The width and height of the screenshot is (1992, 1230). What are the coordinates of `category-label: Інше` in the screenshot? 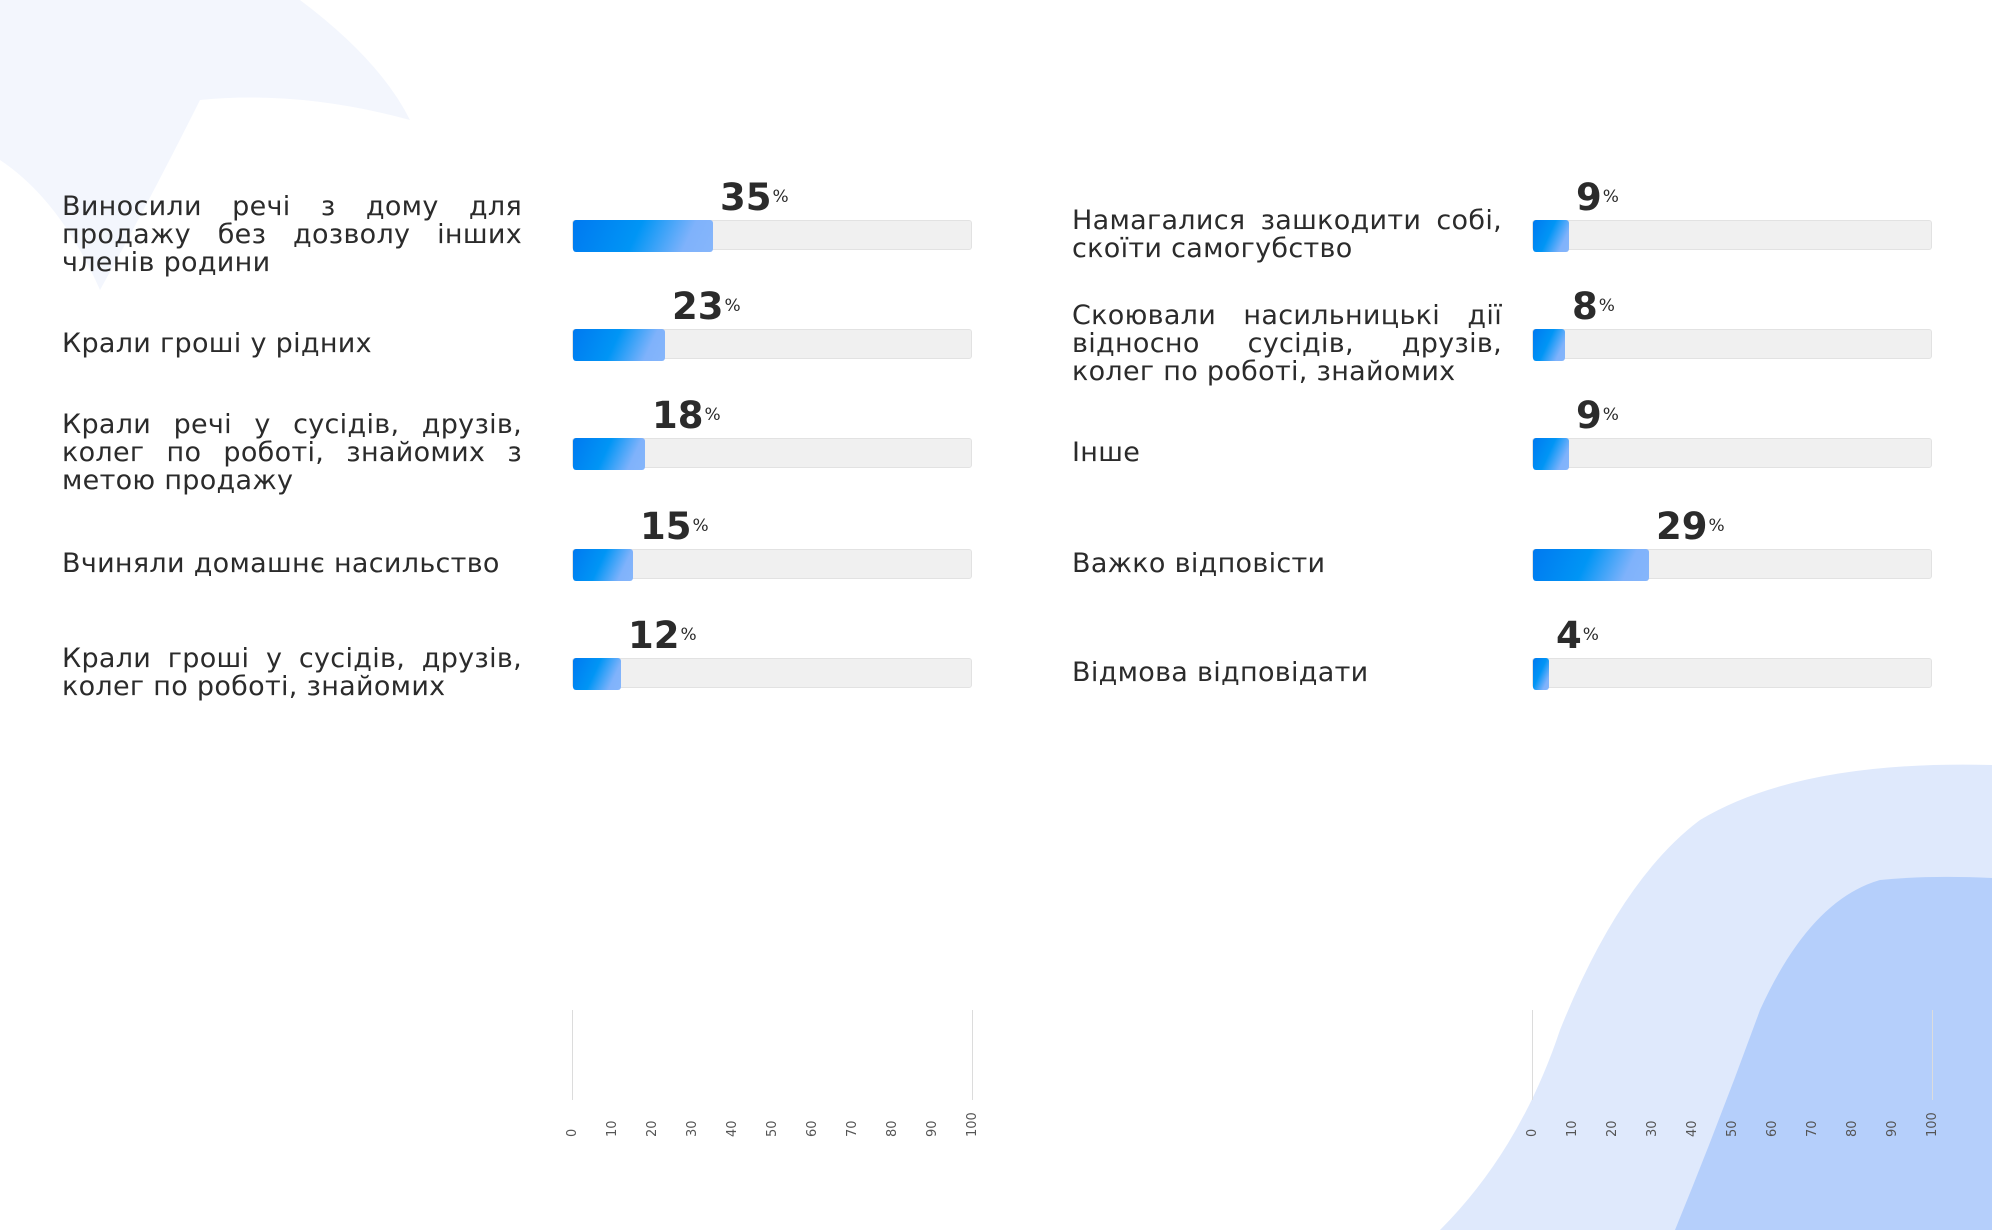 It's located at (1106, 452).